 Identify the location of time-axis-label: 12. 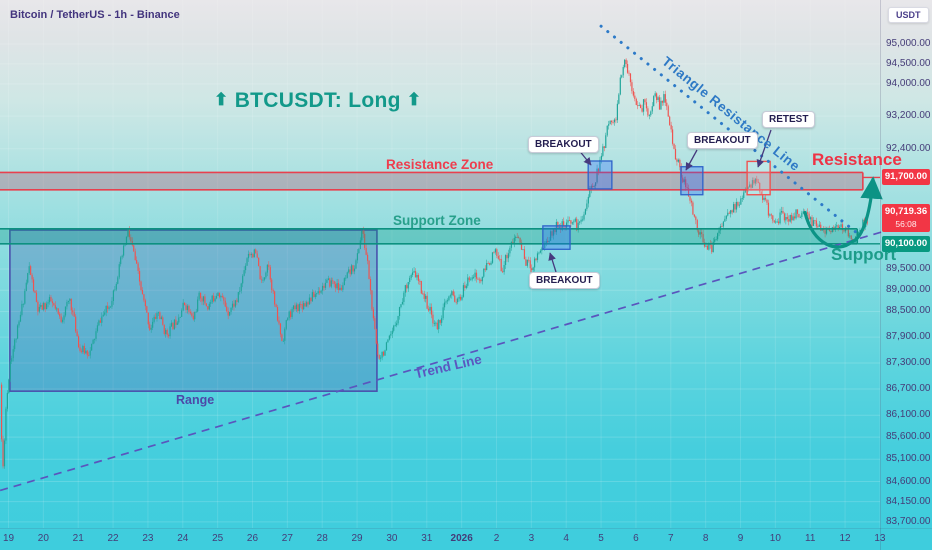
(845, 538).